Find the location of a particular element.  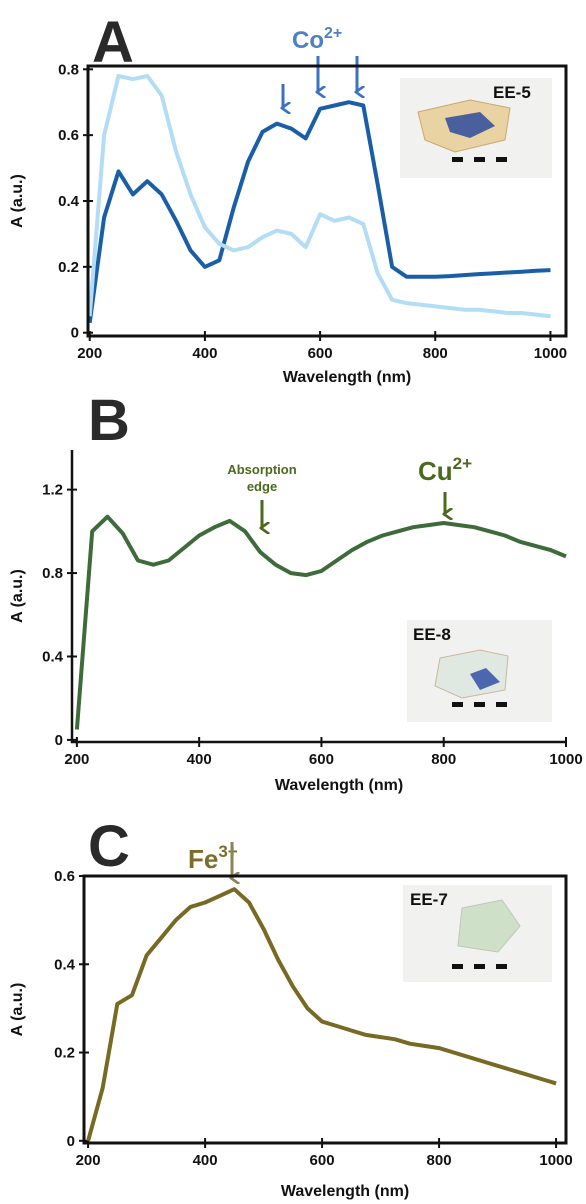

inset-photo: EE-8 is located at coordinates (479, 671).